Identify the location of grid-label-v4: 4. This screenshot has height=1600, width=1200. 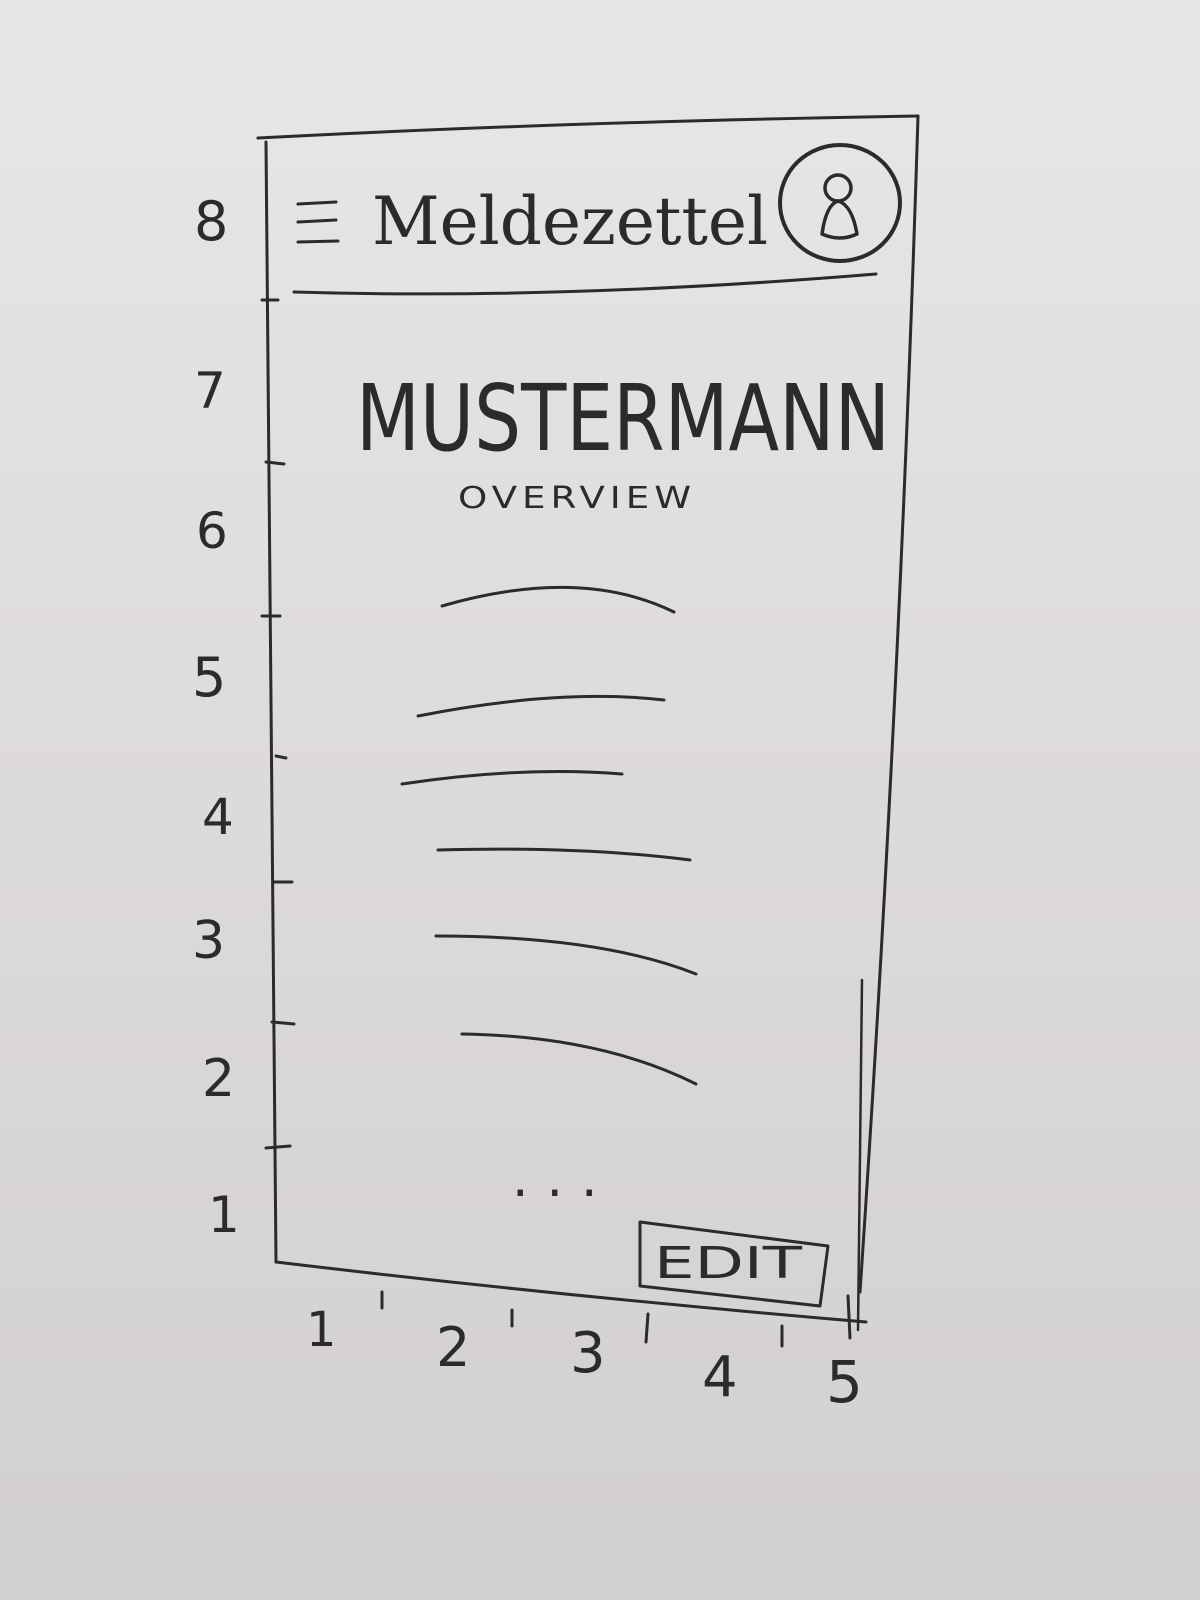
(218, 817).